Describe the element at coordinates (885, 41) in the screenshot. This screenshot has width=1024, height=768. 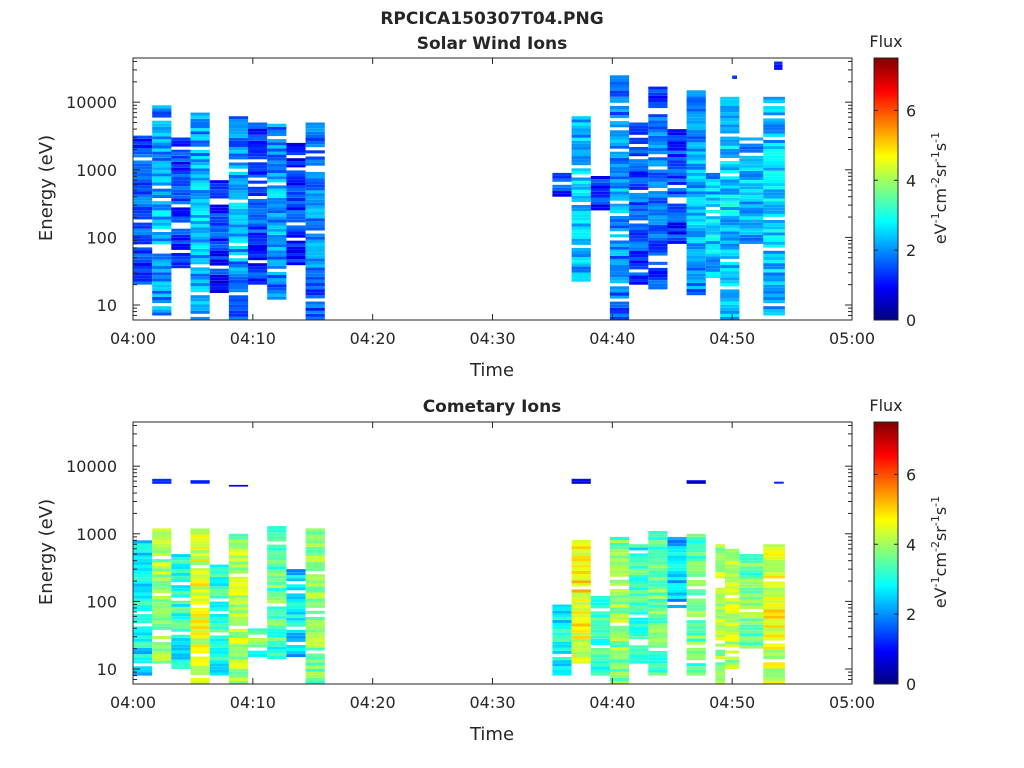
I see `colorbar-label: Flux` at that location.